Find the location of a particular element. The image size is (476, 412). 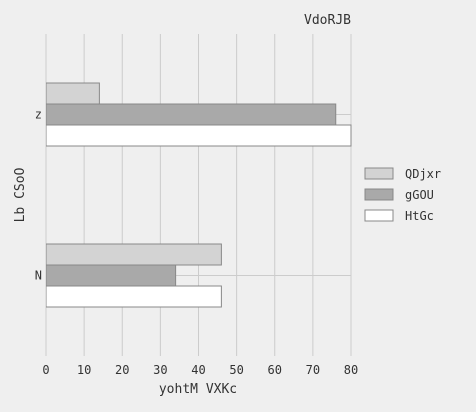

legend-label-QDjxr: QDjxr is located at coordinates (423, 174).